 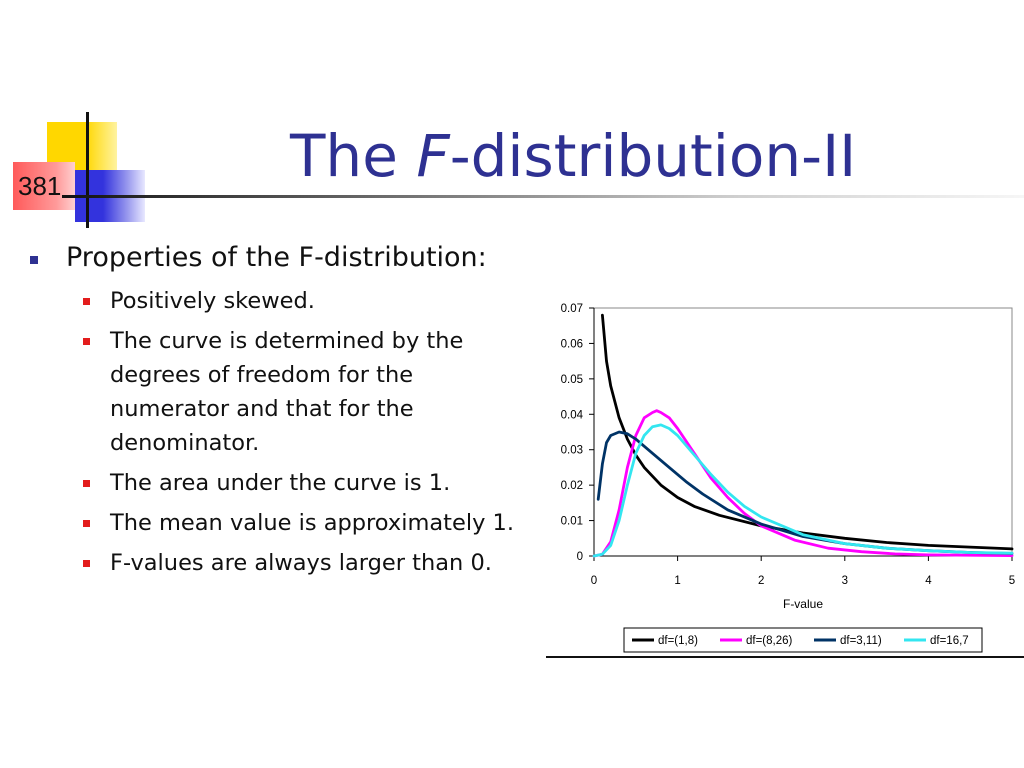 I want to click on x-tick-label: 2, so click(x=761, y=581).